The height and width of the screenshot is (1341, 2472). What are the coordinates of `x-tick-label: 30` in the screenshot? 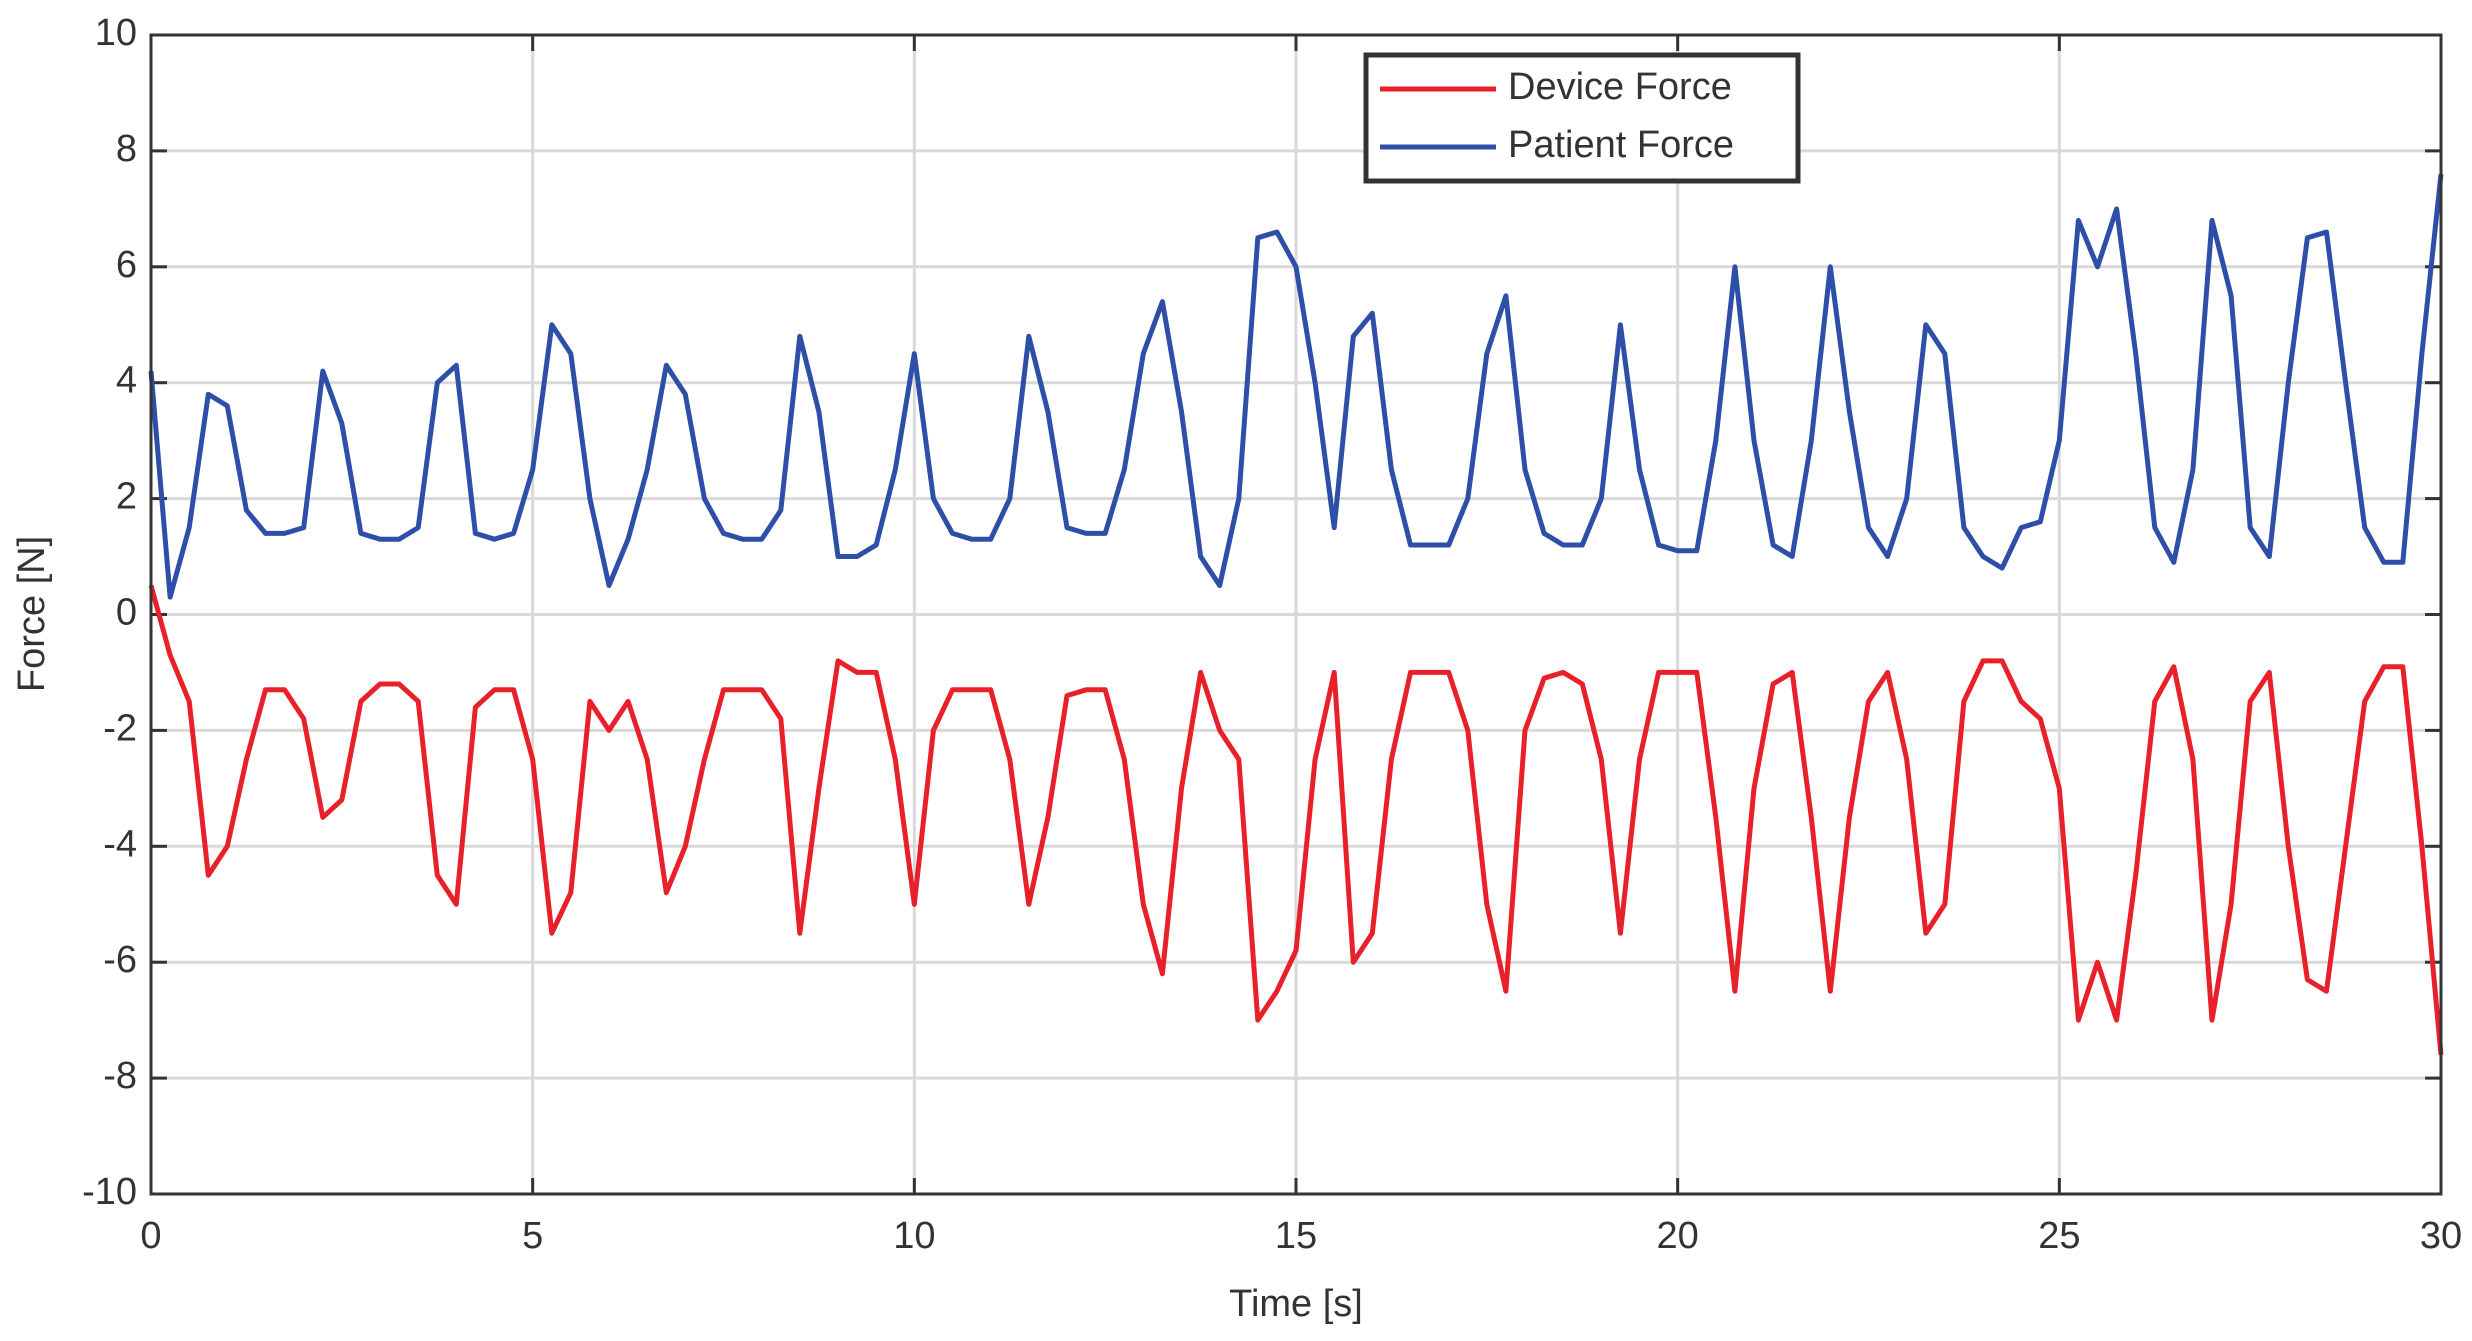 It's located at (2441, 1236).